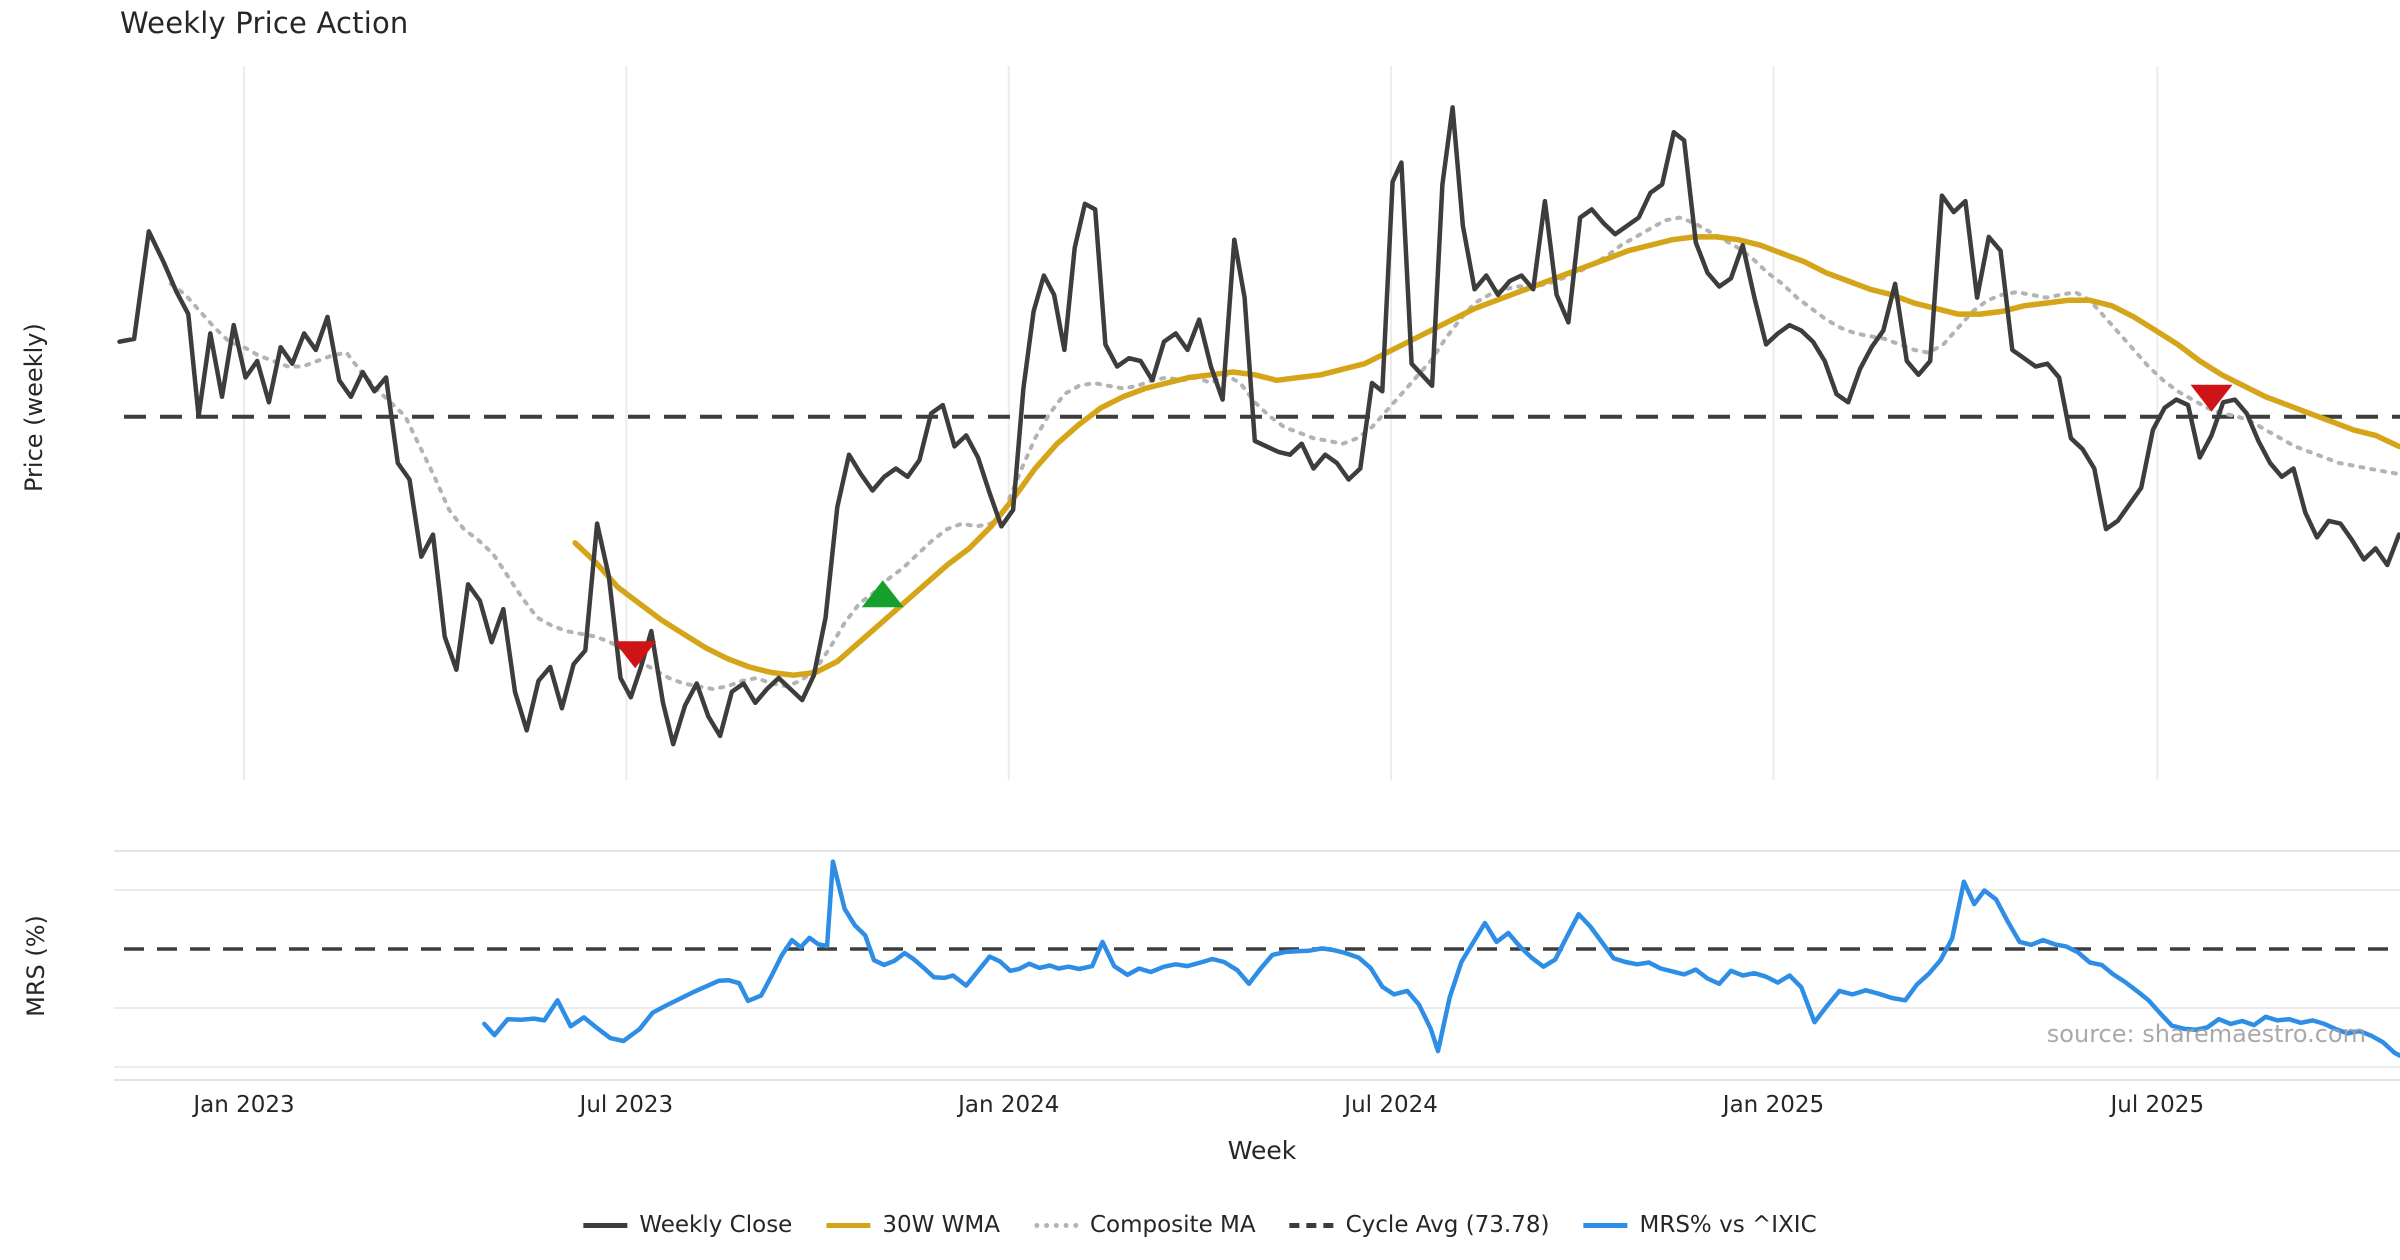 The height and width of the screenshot is (1260, 2400). I want to click on x-tick-label: Jan 2025, so click(1773, 1105).